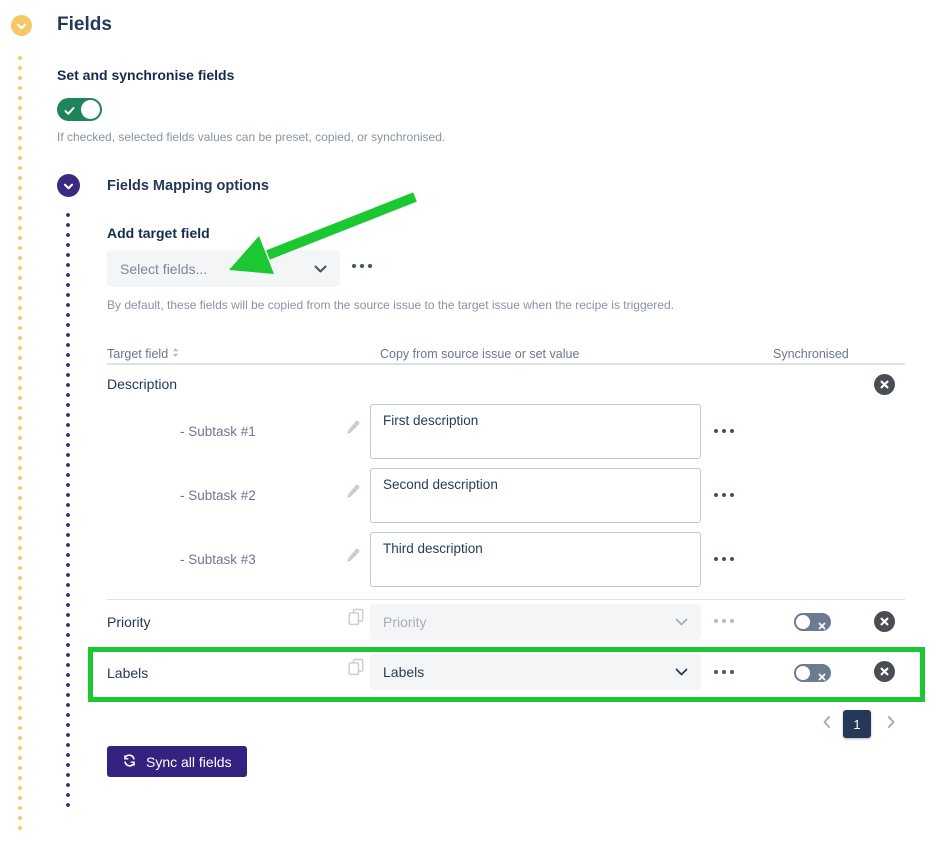 The image size is (944, 845). What do you see at coordinates (480, 354) in the screenshot?
I see `column-header-copy-value: Copy from source issue or set value` at bounding box center [480, 354].